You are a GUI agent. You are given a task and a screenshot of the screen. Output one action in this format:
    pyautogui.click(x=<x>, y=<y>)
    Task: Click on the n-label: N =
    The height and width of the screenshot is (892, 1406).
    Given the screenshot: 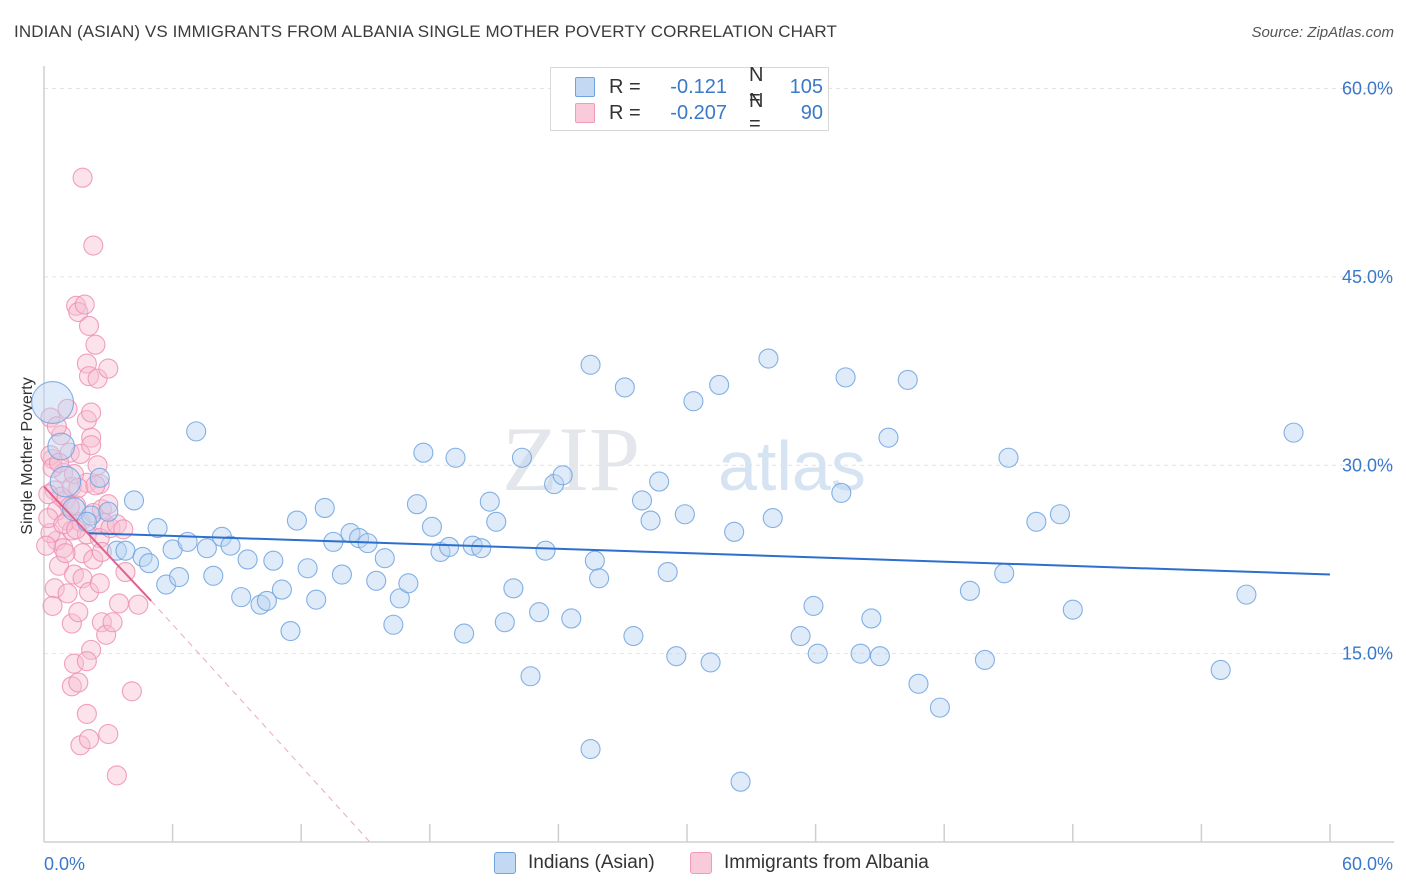 What is the action you would take?
    pyautogui.click(x=756, y=112)
    